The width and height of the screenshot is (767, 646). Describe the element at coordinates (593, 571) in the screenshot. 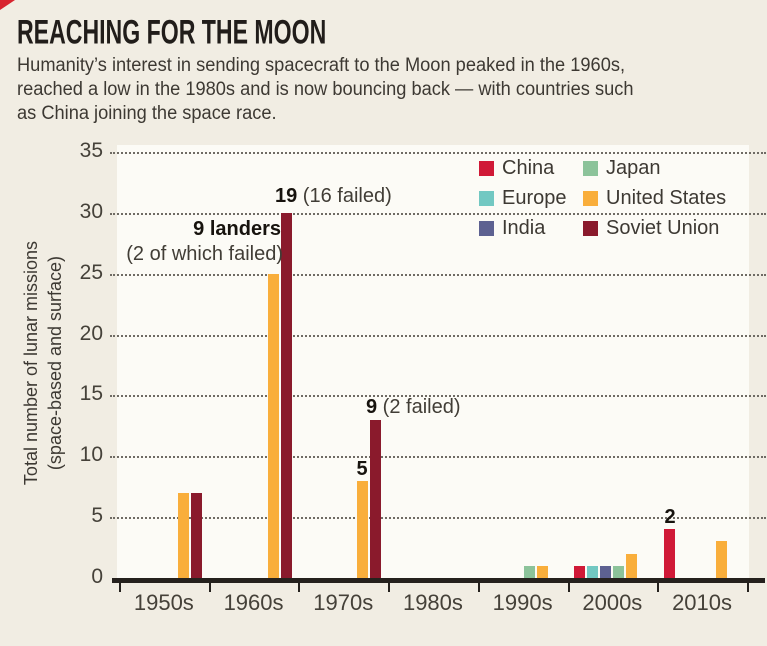

I see `bar-2000s-europe` at that location.